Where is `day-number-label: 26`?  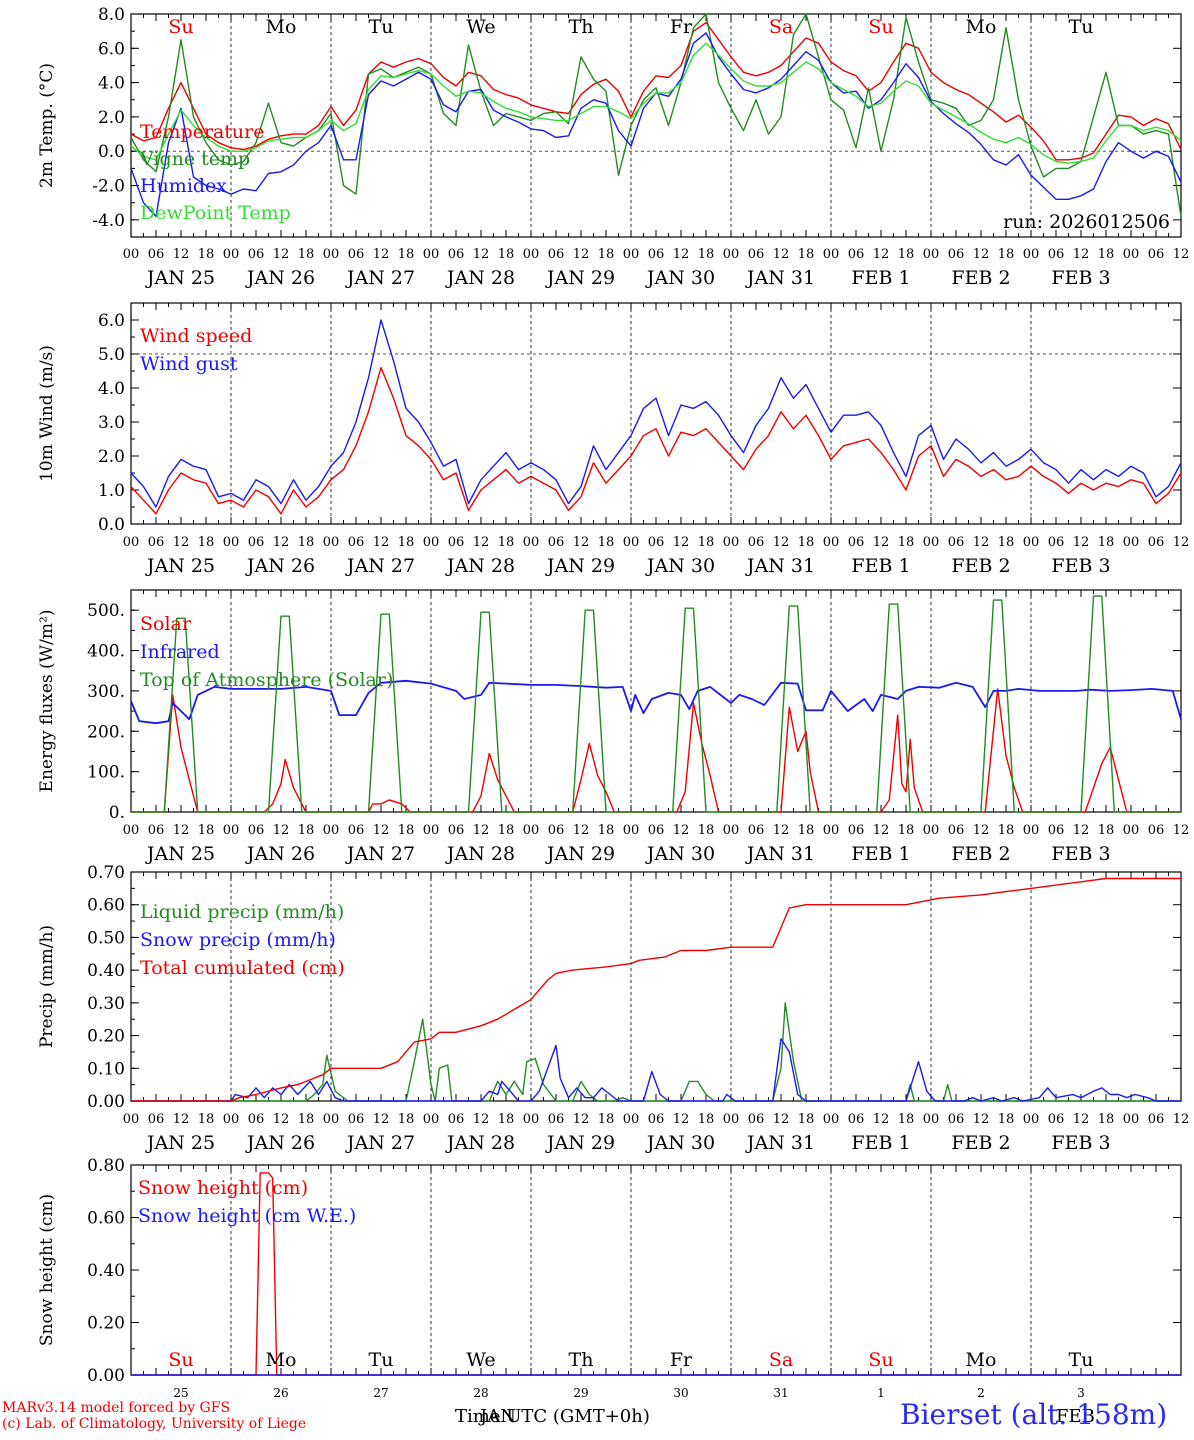 day-number-label: 26 is located at coordinates (280, 1393).